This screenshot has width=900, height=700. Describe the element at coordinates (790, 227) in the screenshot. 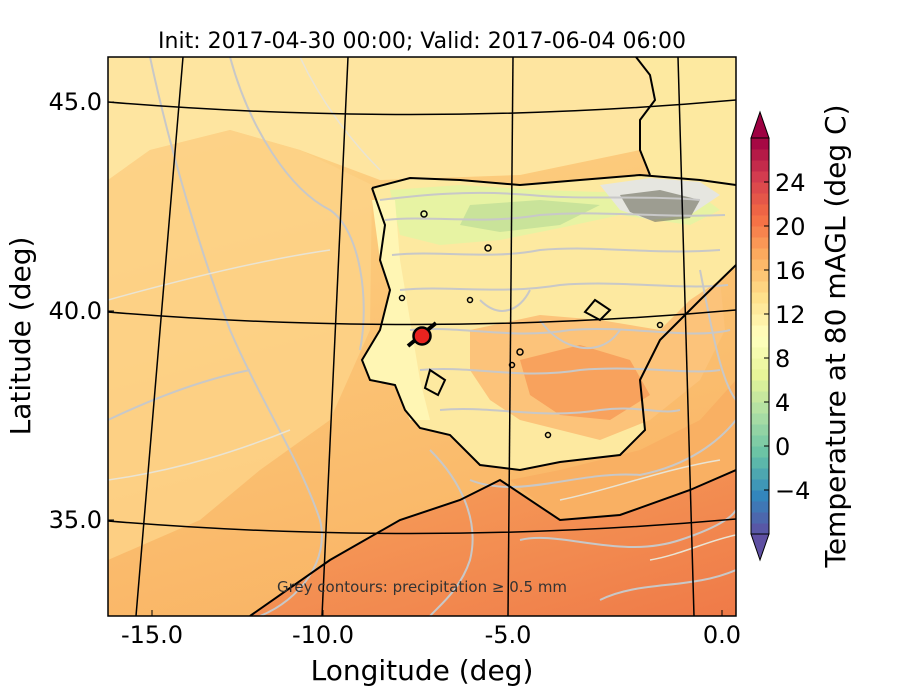

I see `colorbar-tick-label: 20` at that location.